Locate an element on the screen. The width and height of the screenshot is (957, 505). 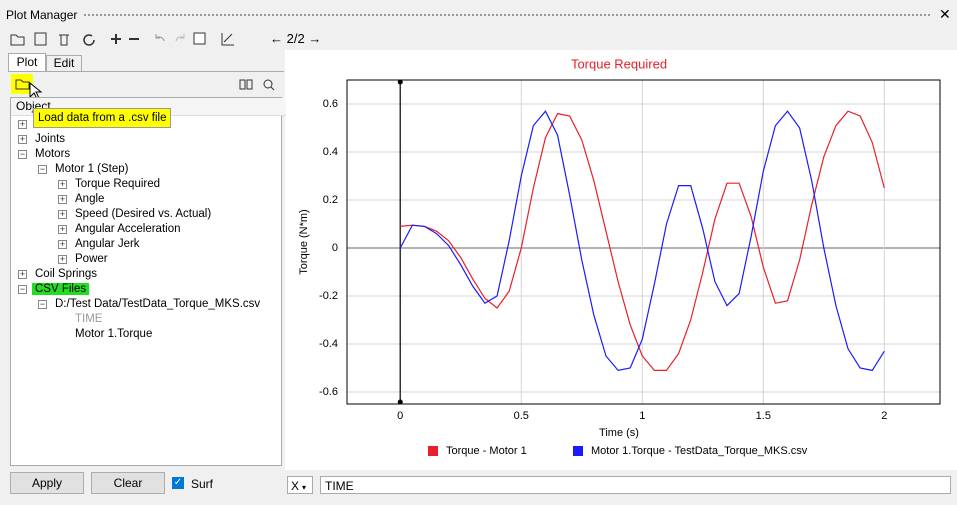
tooltip: Load data from a .csv file is located at coordinates (102, 118).